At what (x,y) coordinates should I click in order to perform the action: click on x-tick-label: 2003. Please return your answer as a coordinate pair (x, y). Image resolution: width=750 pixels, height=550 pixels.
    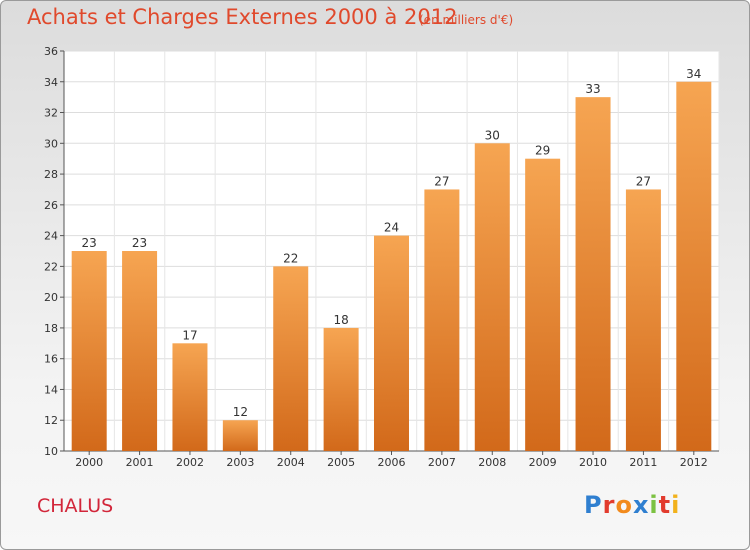
    Looking at the image, I should click on (240, 462).